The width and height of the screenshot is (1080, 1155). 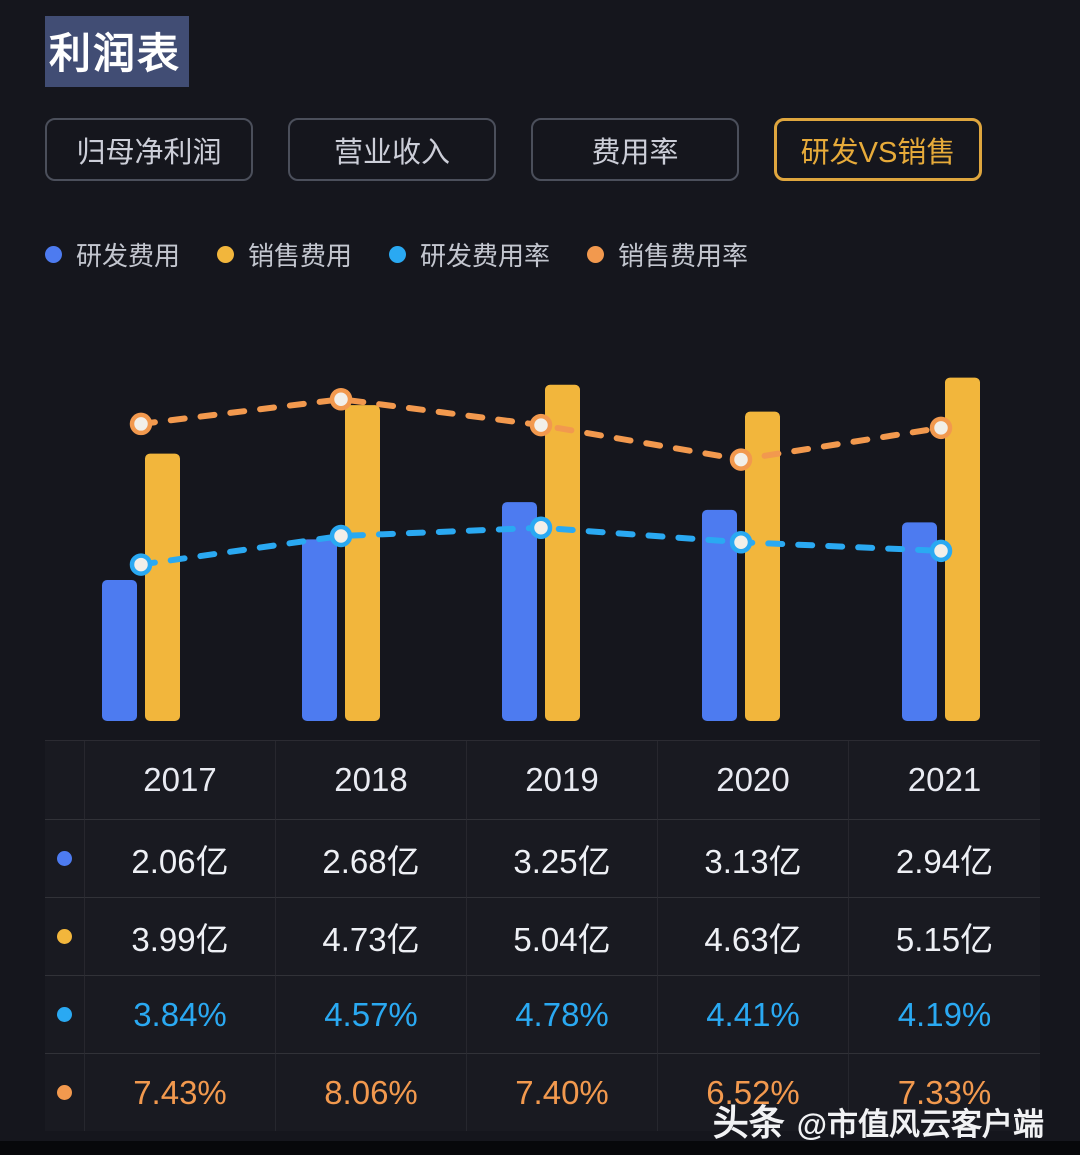 I want to click on sales-expense-bar-2021, so click(x=962, y=549).